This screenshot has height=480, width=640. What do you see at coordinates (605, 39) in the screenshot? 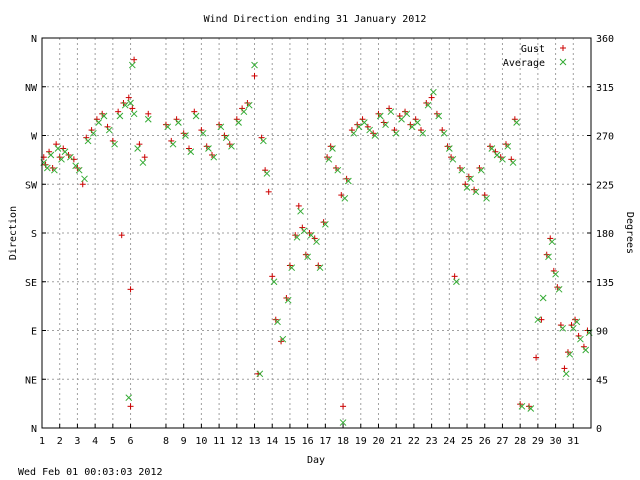
I see `y-tick-label-right: 360` at bounding box center [605, 39].